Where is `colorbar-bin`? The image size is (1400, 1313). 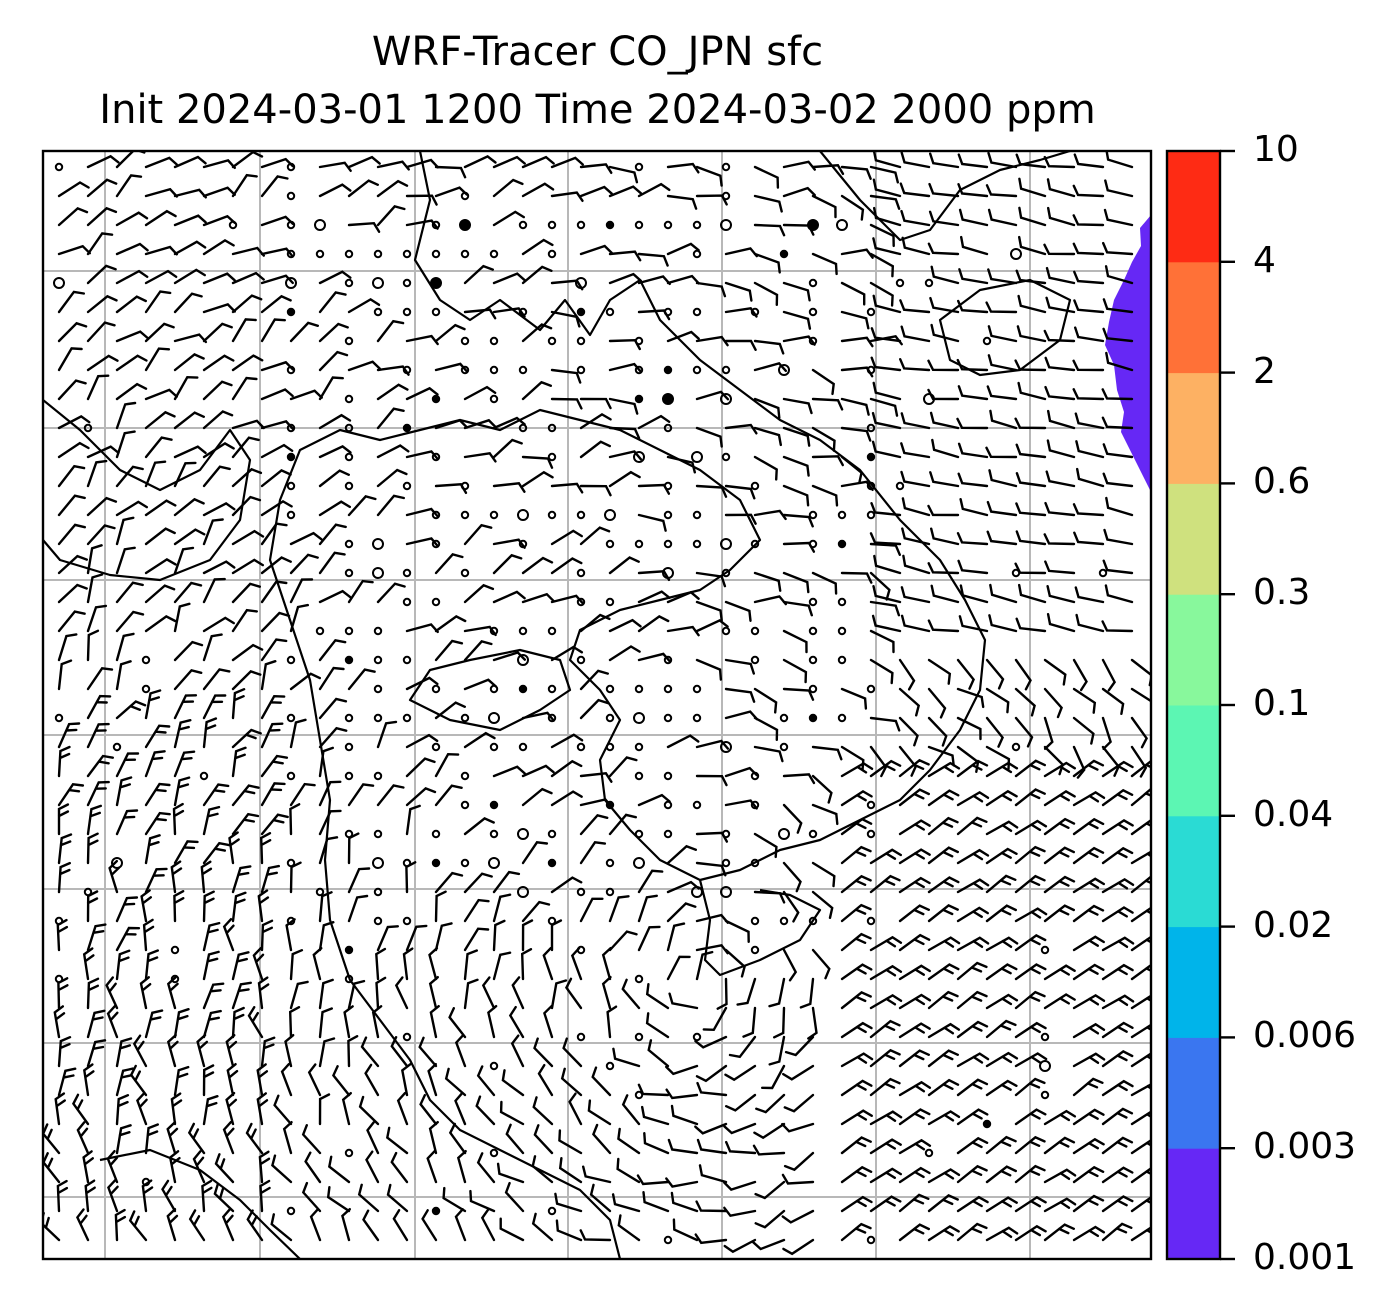 colorbar-bin is located at coordinates (1193, 1204).